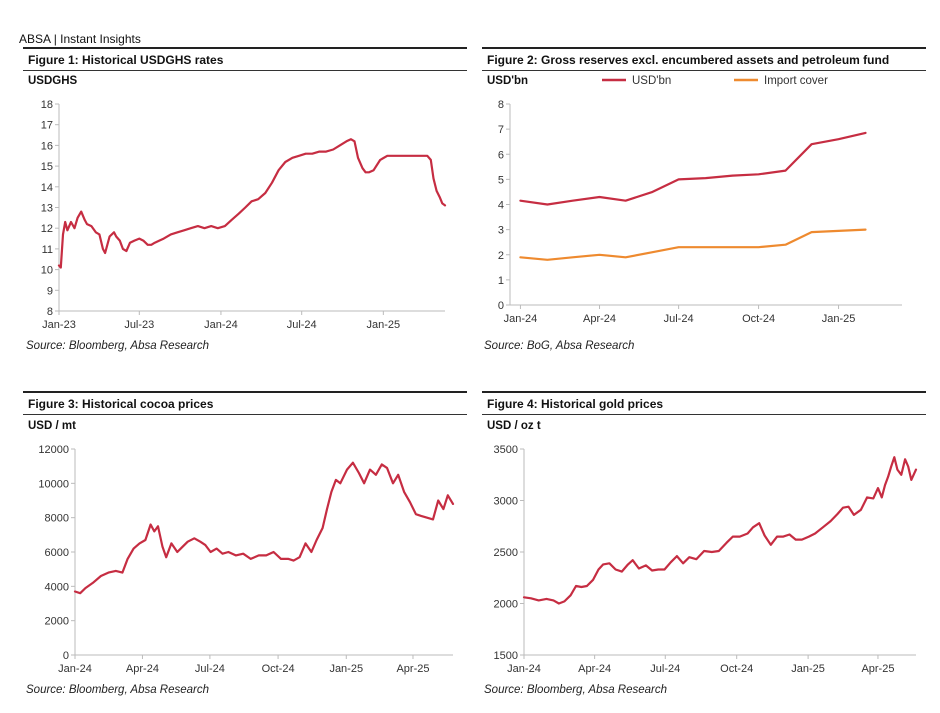 Image resolution: width=940 pixels, height=713 pixels. What do you see at coordinates (506, 656) in the screenshot?
I see `y-tick-label: 1500` at bounding box center [506, 656].